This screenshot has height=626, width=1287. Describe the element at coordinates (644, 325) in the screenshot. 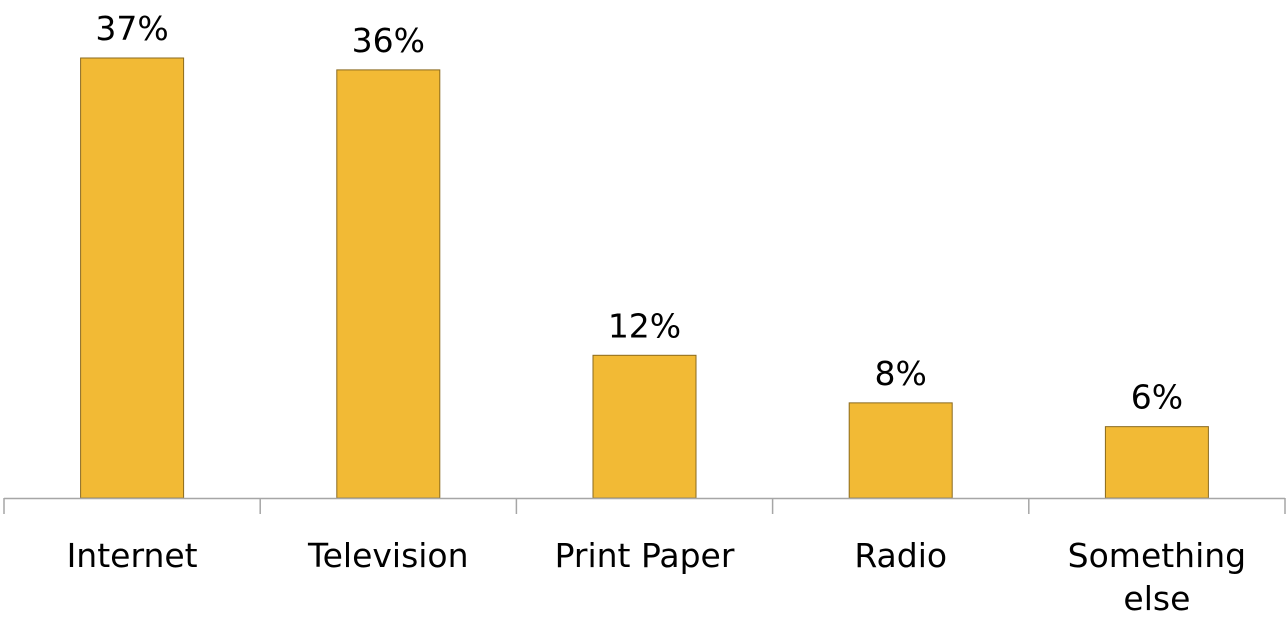

I see `data-label-2: 12%` at that location.